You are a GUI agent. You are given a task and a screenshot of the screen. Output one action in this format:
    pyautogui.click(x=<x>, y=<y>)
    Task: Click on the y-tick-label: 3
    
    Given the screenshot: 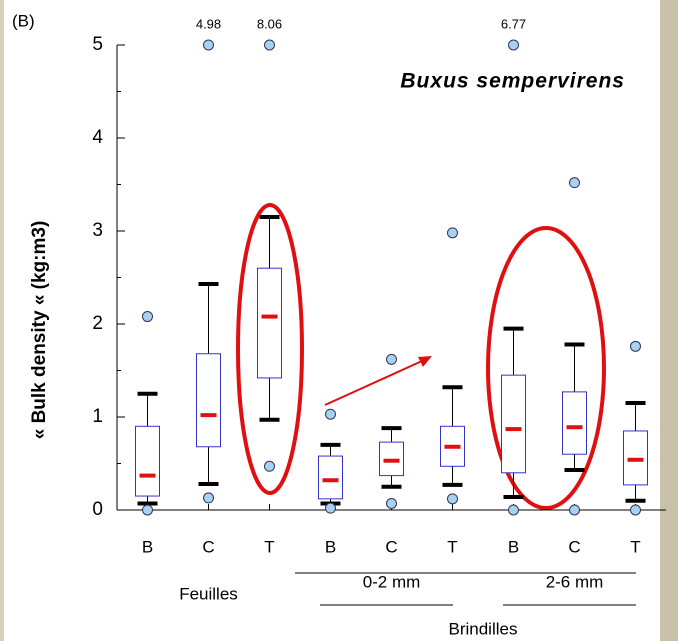 What is the action you would take?
    pyautogui.click(x=97, y=230)
    